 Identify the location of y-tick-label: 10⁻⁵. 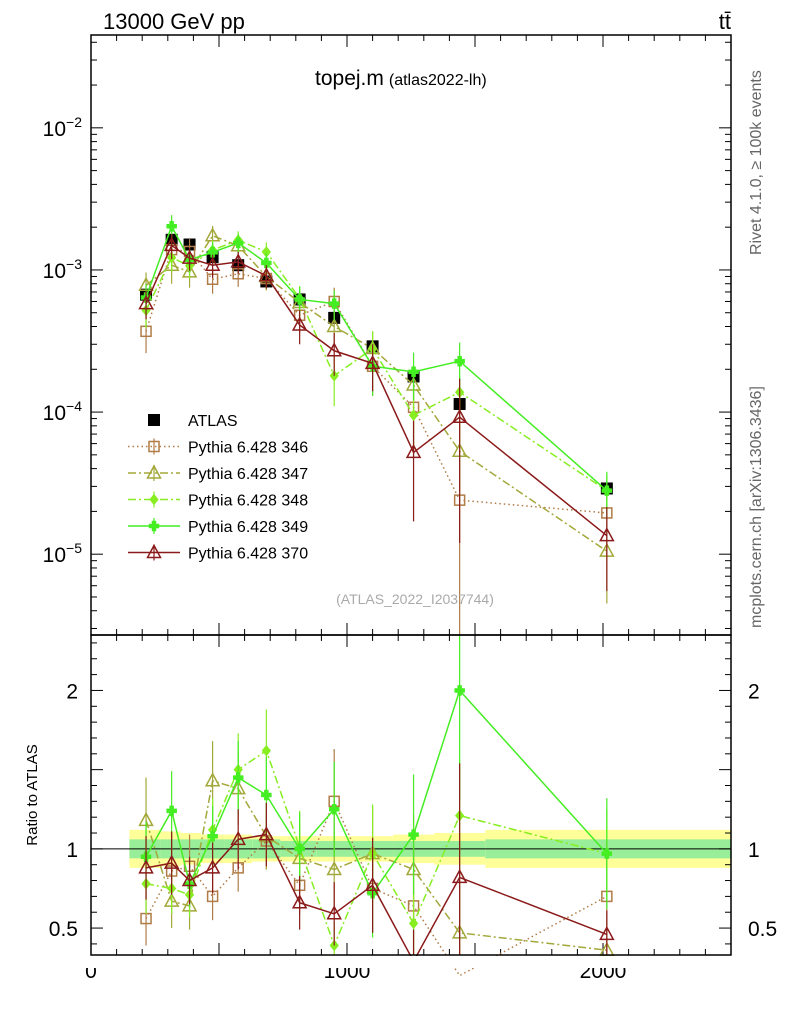
(63, 553).